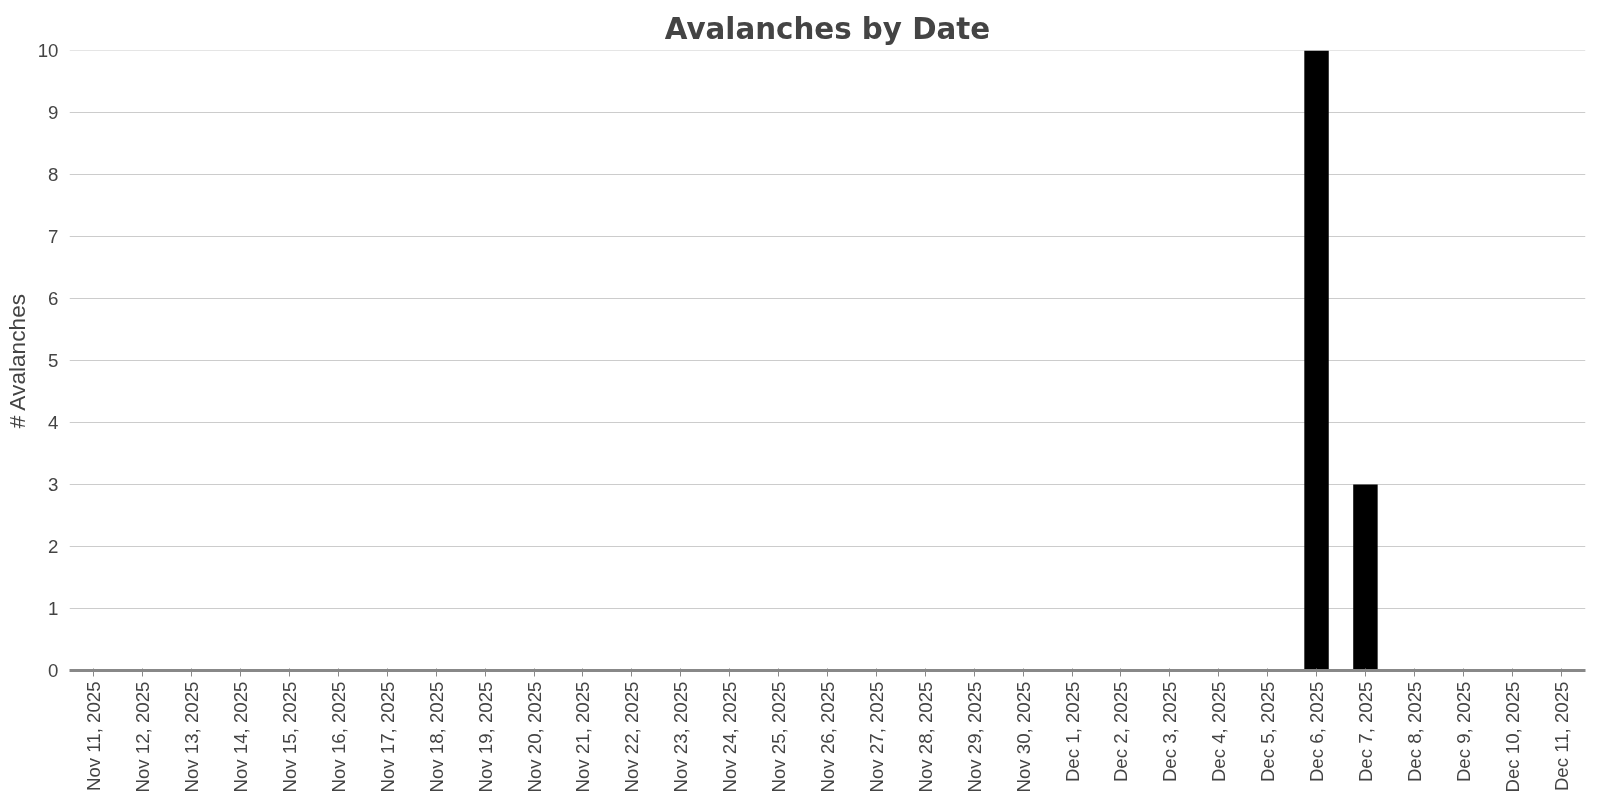  Describe the element at coordinates (1121, 732) in the screenshot. I see `x-tick-label: Dec 2, 2025` at that location.